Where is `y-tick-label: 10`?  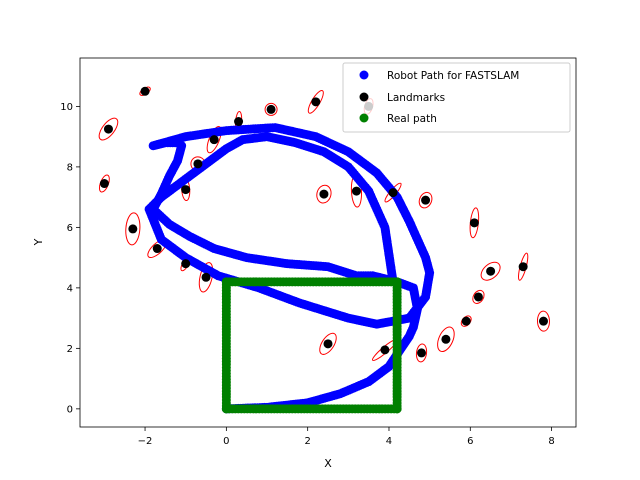 y-tick-label: 10 is located at coordinates (66, 107).